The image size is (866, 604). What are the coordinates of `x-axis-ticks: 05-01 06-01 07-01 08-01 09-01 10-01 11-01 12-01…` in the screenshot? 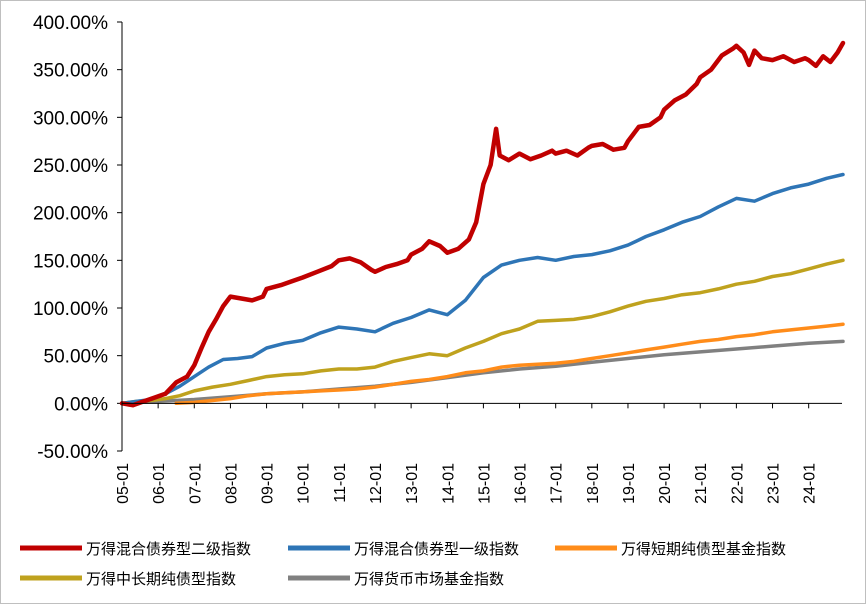 It's located at (467, 453).